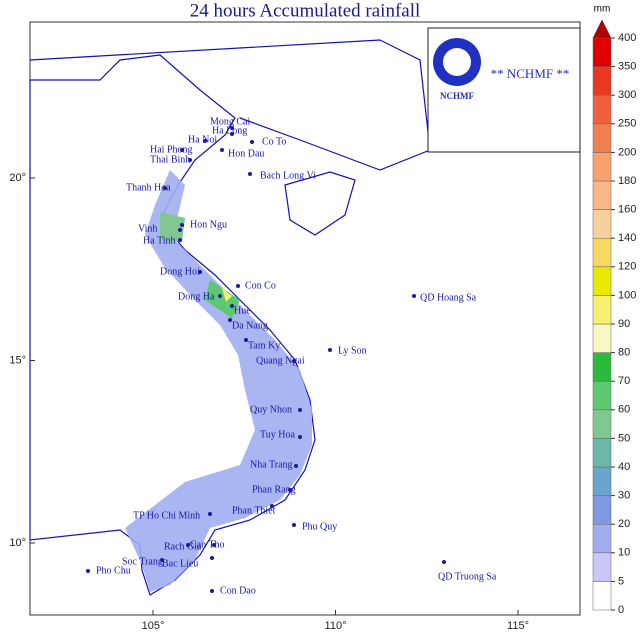 Image resolution: width=640 pixels, height=634 pixels. What do you see at coordinates (602, 9) in the screenshot?
I see `legend-unit: mm` at bounding box center [602, 9].